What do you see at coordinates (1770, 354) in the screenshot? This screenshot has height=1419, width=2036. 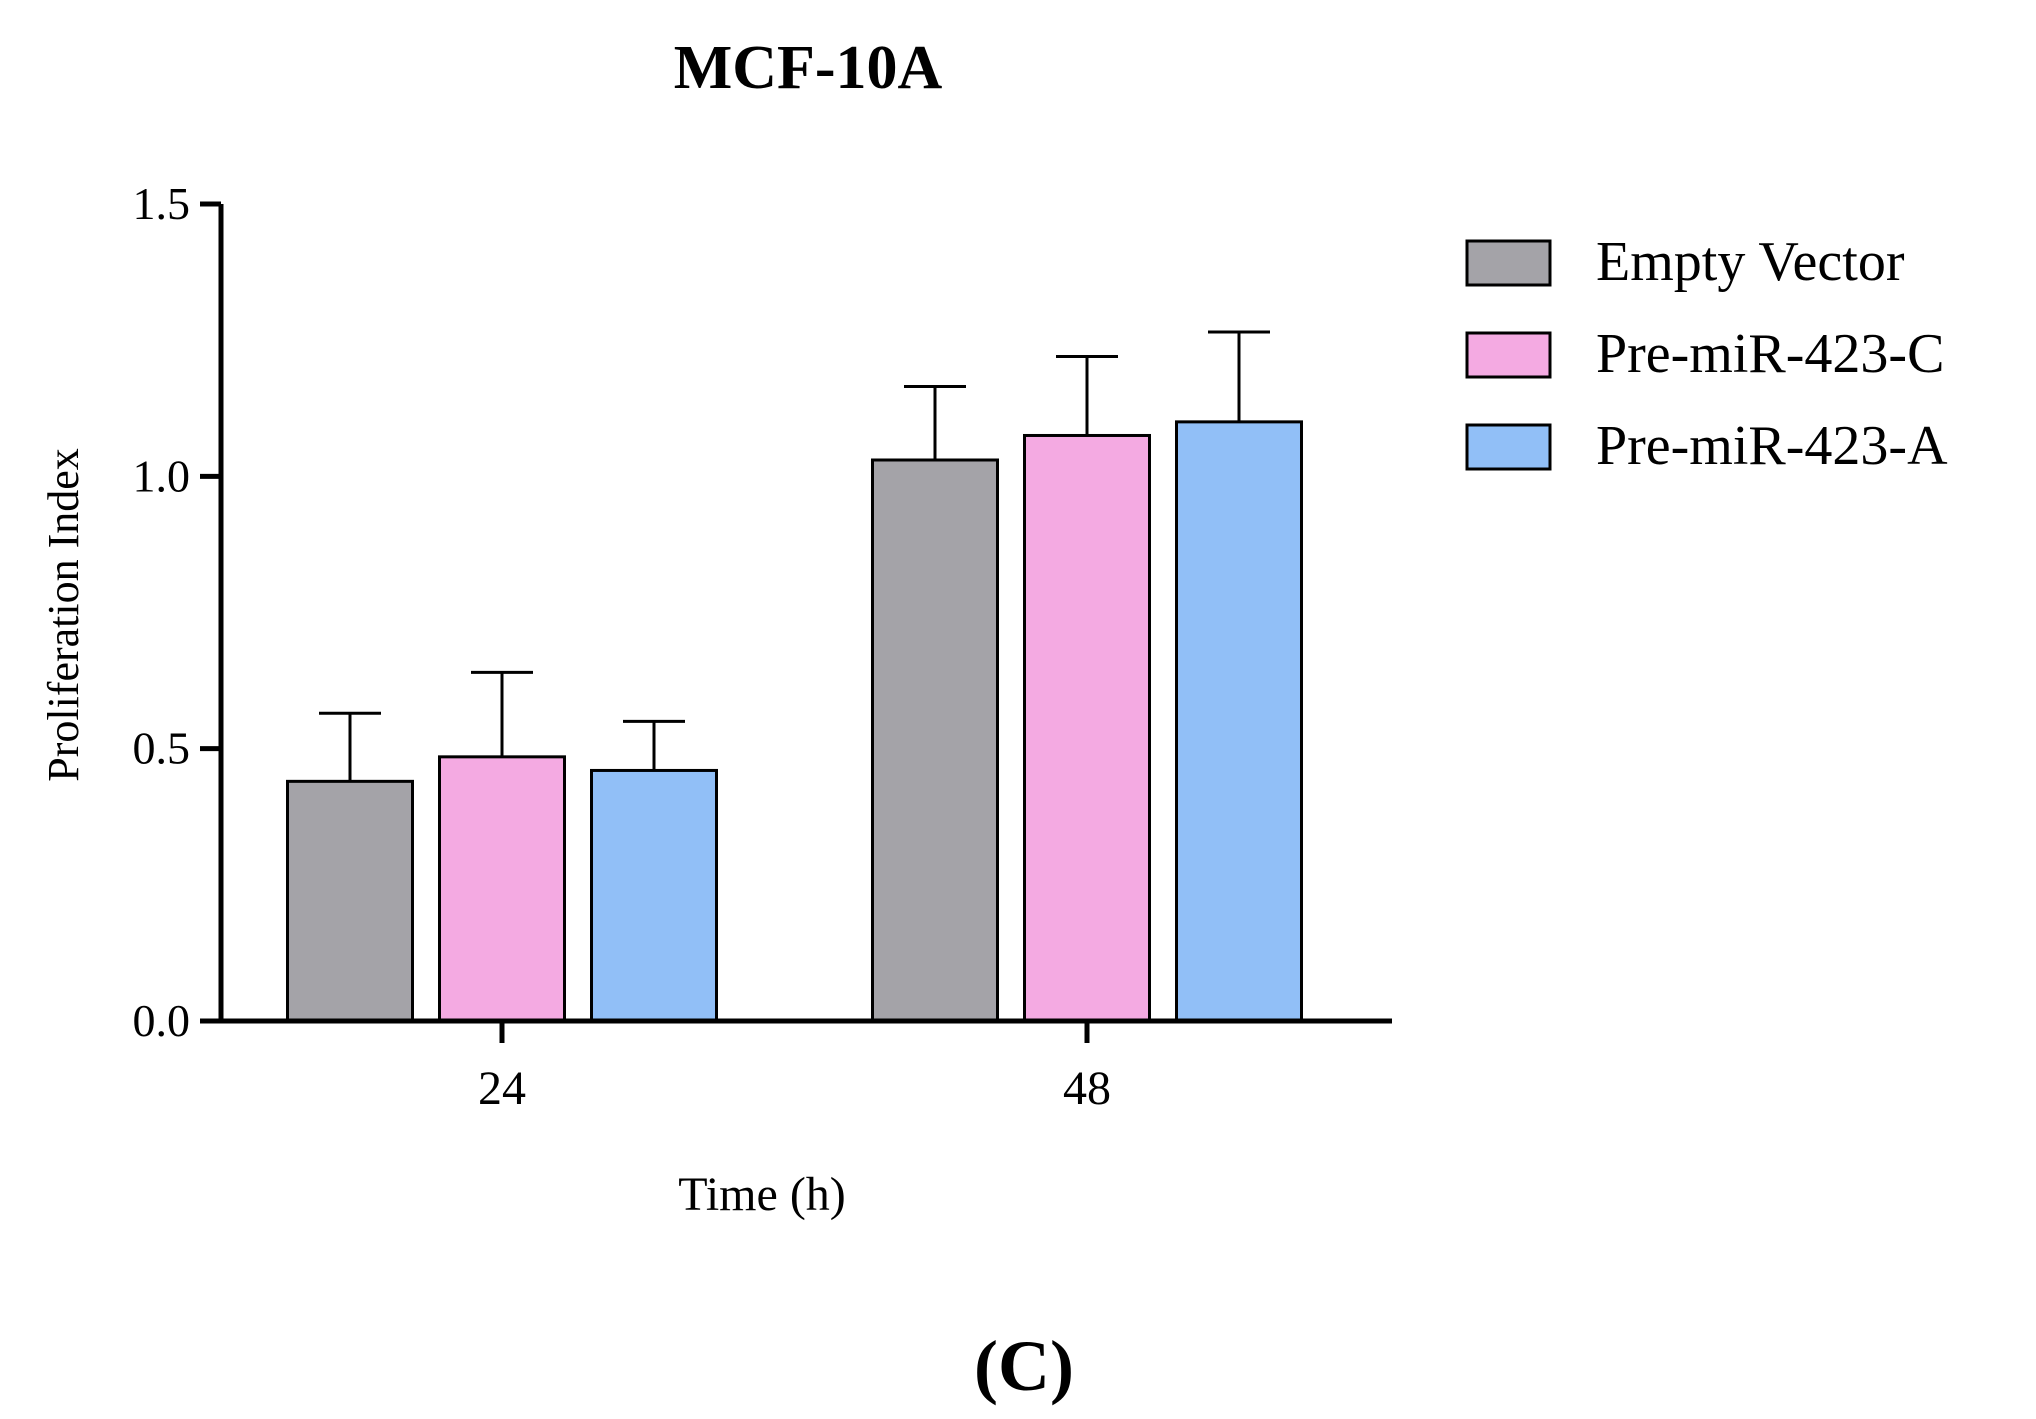 I see `legend-label: Pre-miR-423-C` at bounding box center [1770, 354].